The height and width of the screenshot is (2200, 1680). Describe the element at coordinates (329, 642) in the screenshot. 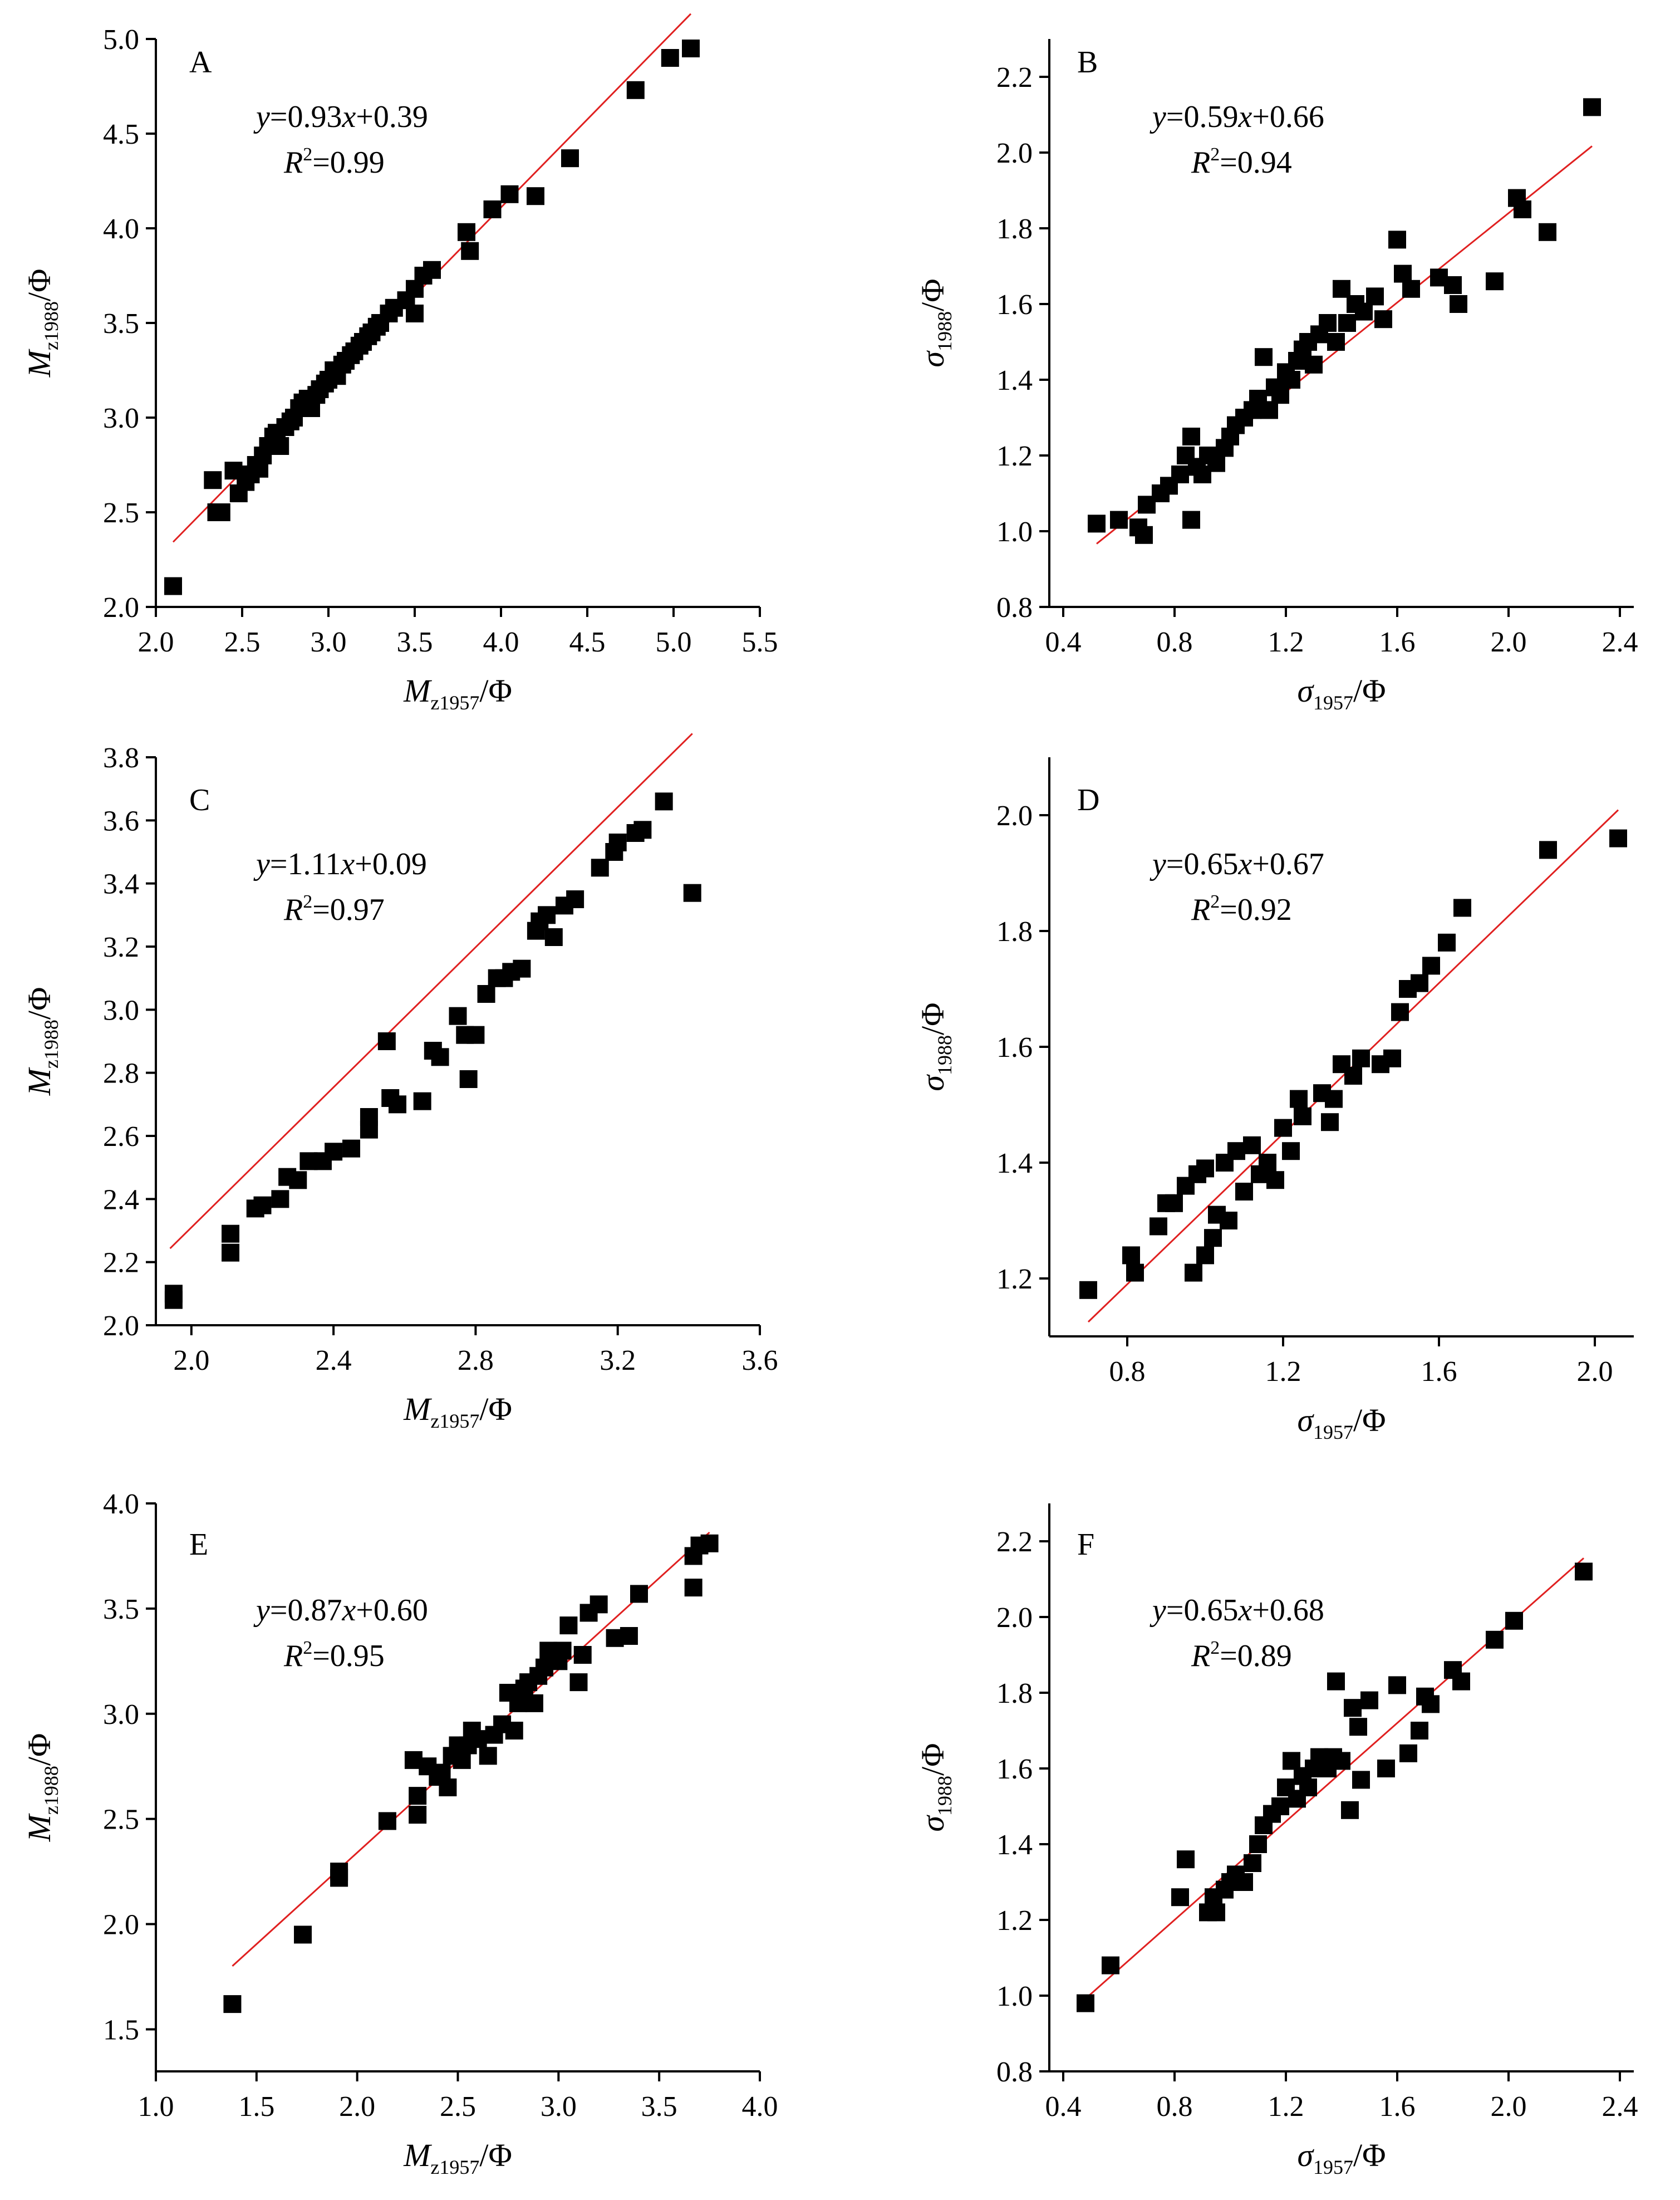

I see `x-tick-label: 3.0` at that location.